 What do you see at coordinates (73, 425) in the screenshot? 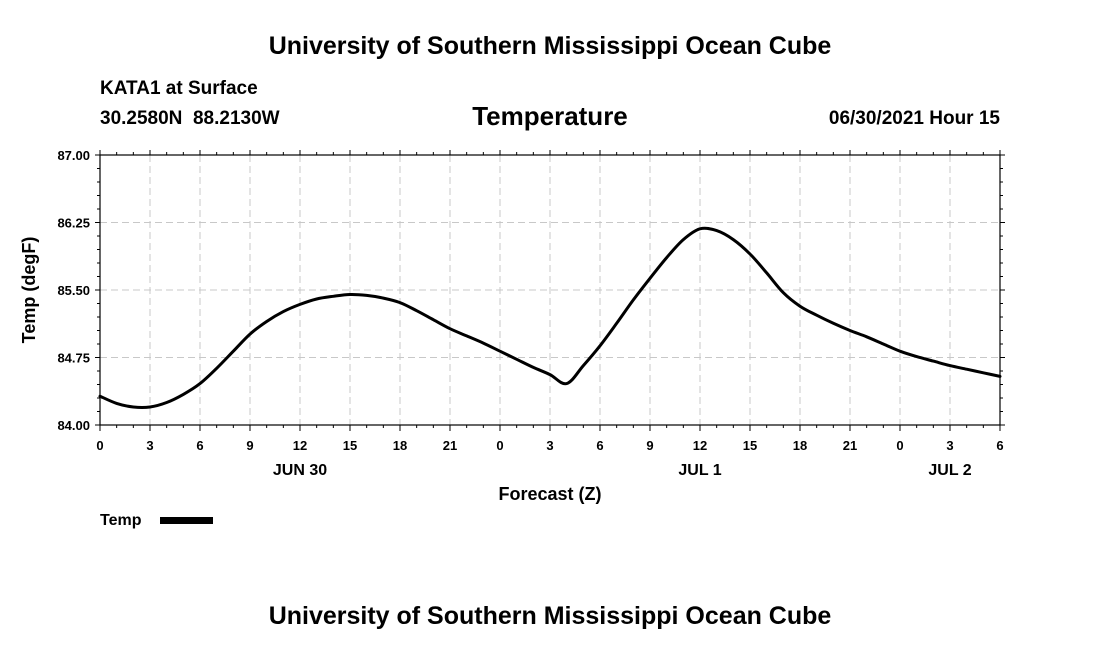
I see `y-tick-label: 84.00` at bounding box center [73, 425].